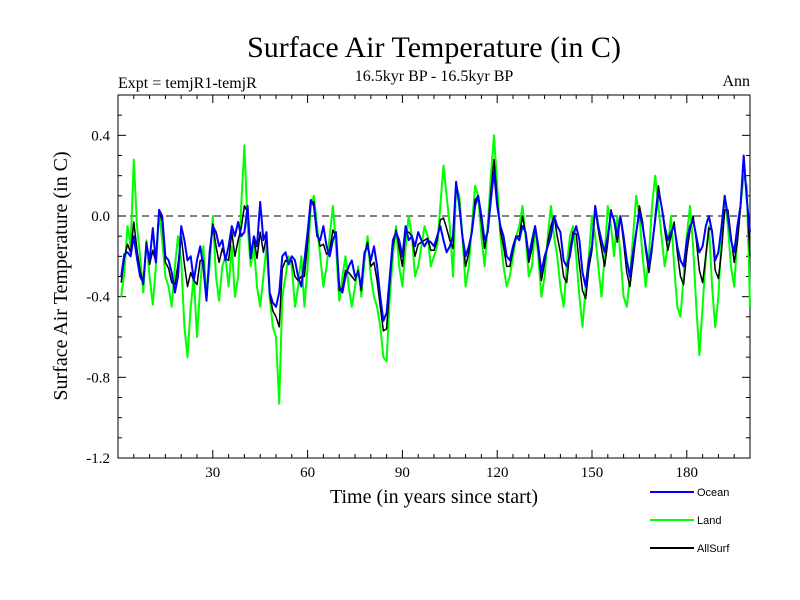  Describe the element at coordinates (736, 81) in the screenshot. I see `season-label: Ann` at that location.